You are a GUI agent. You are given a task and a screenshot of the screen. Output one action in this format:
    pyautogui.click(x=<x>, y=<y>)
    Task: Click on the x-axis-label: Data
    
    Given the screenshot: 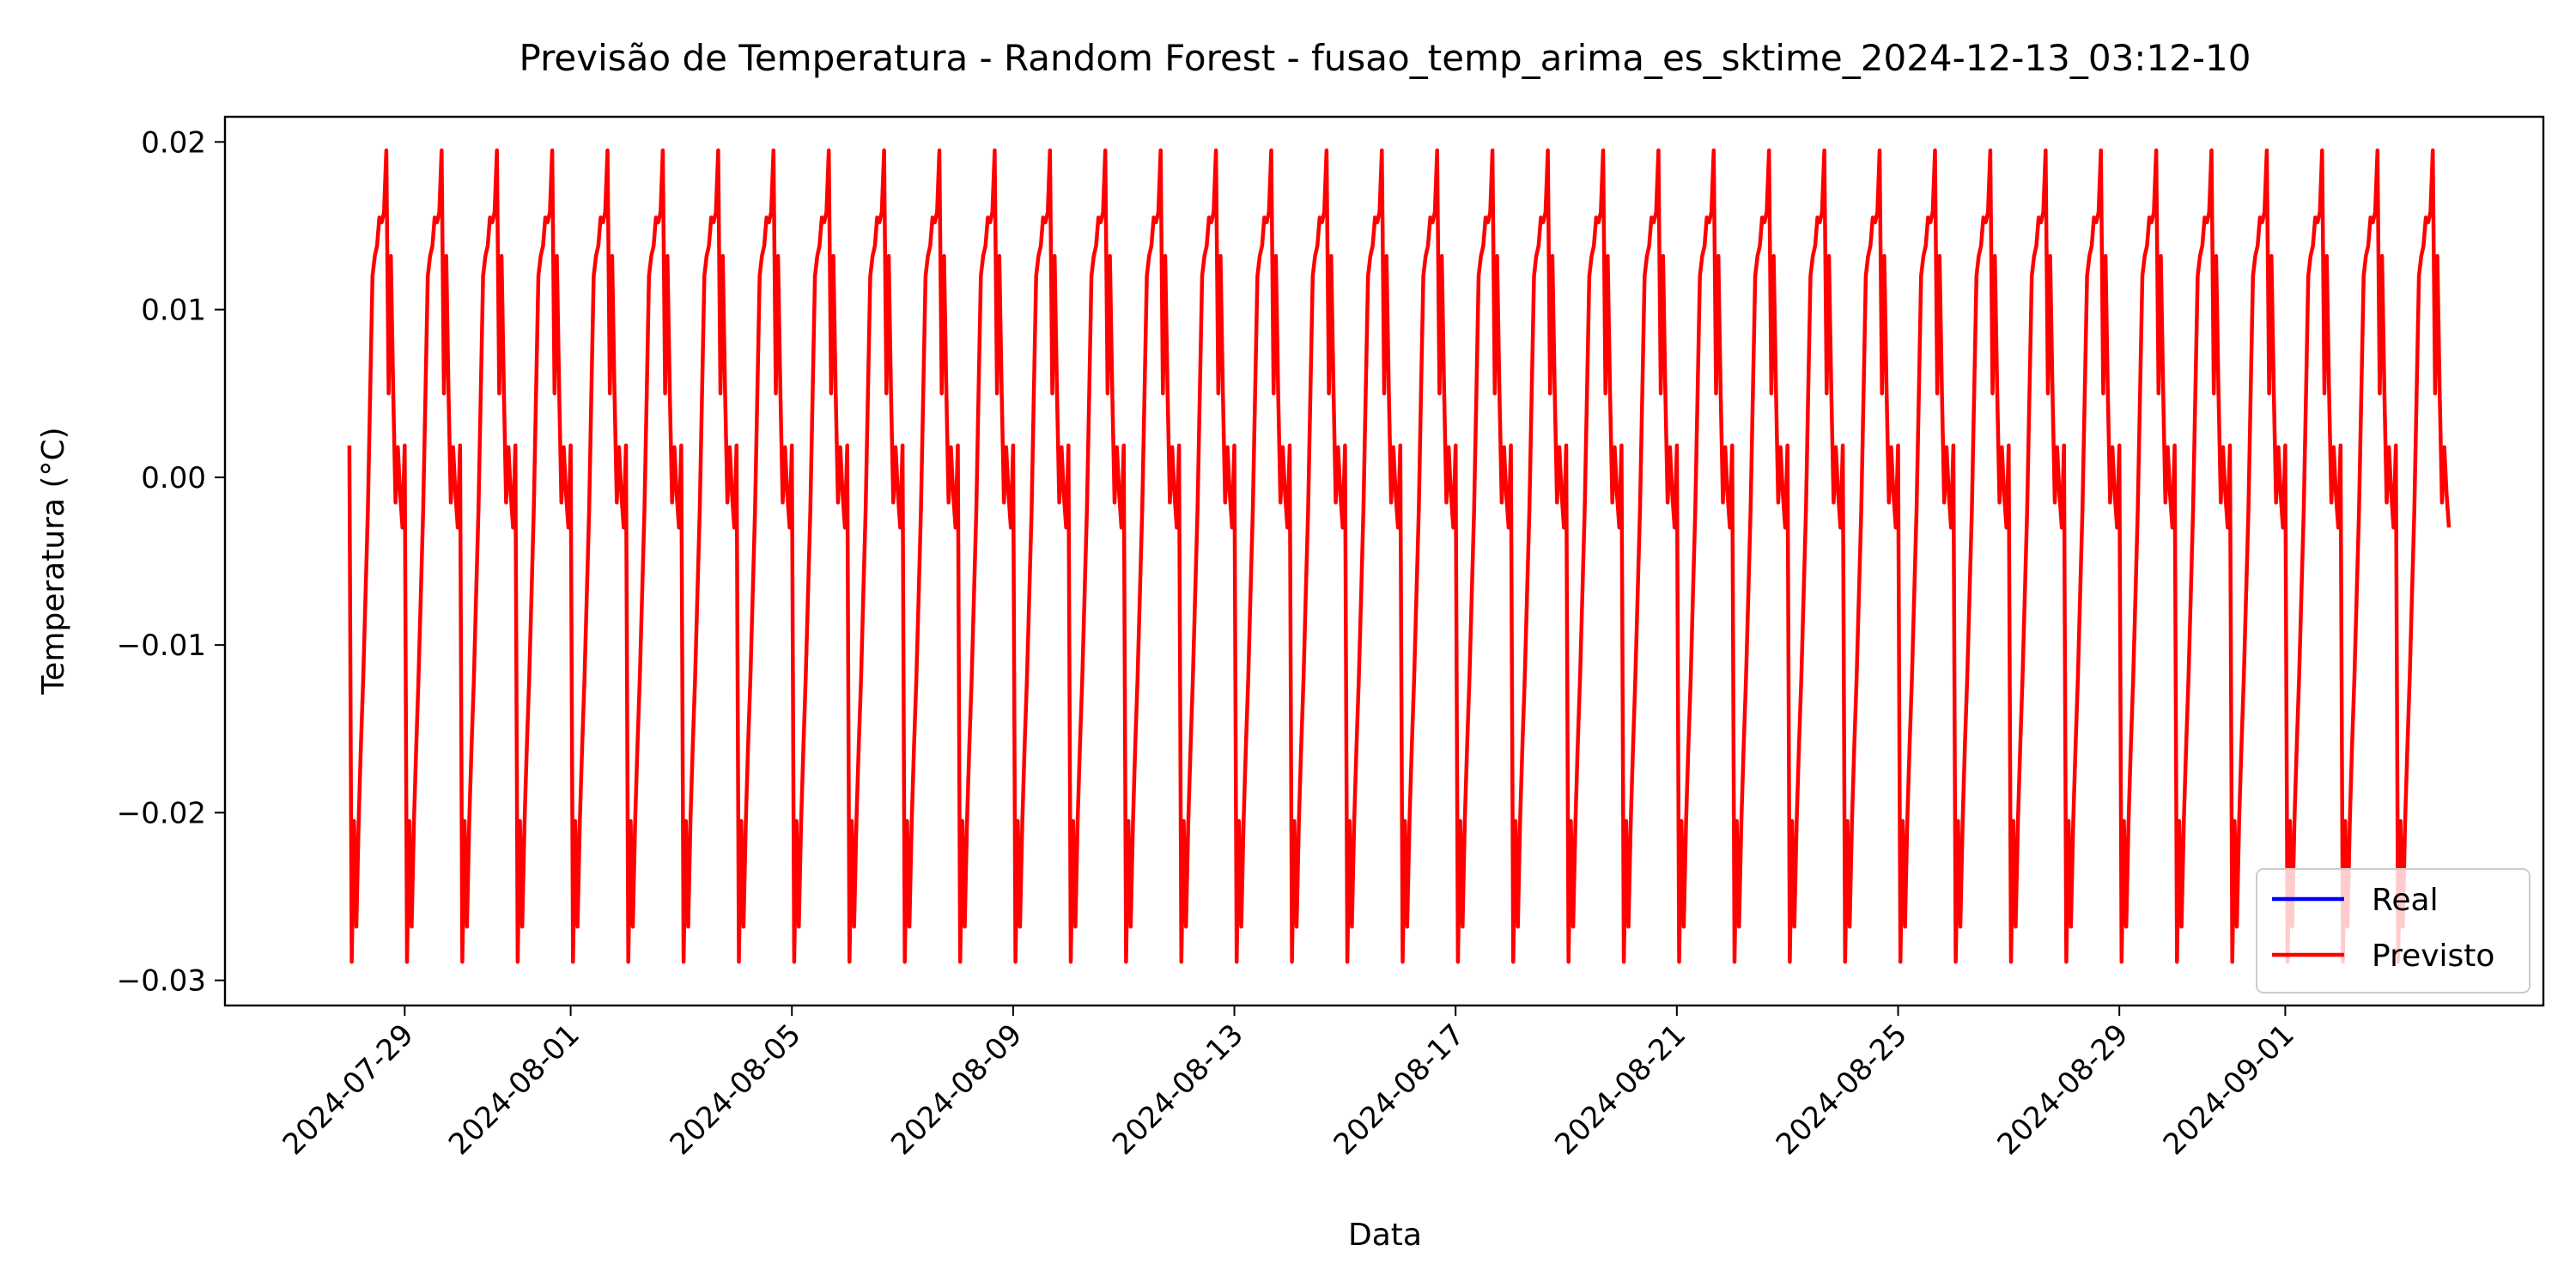 What is the action you would take?
    pyautogui.click(x=1385, y=1235)
    